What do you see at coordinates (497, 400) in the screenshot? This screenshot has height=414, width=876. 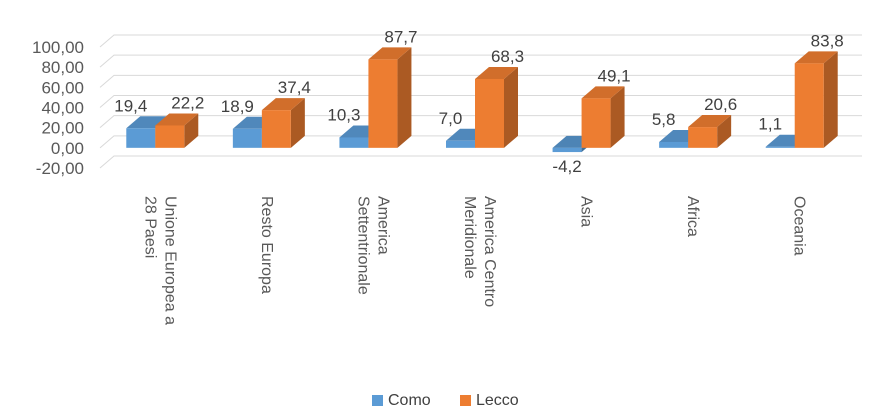 I see `legend-label: Lecco` at bounding box center [497, 400].